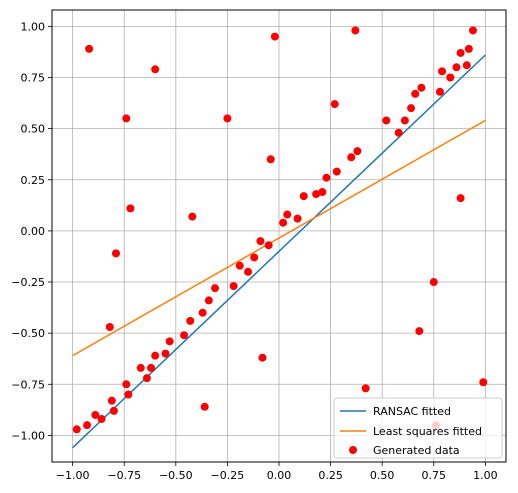 This screenshot has height=493, width=518. What do you see at coordinates (73, 475) in the screenshot?
I see `x-tick-label: −1.00` at bounding box center [73, 475].